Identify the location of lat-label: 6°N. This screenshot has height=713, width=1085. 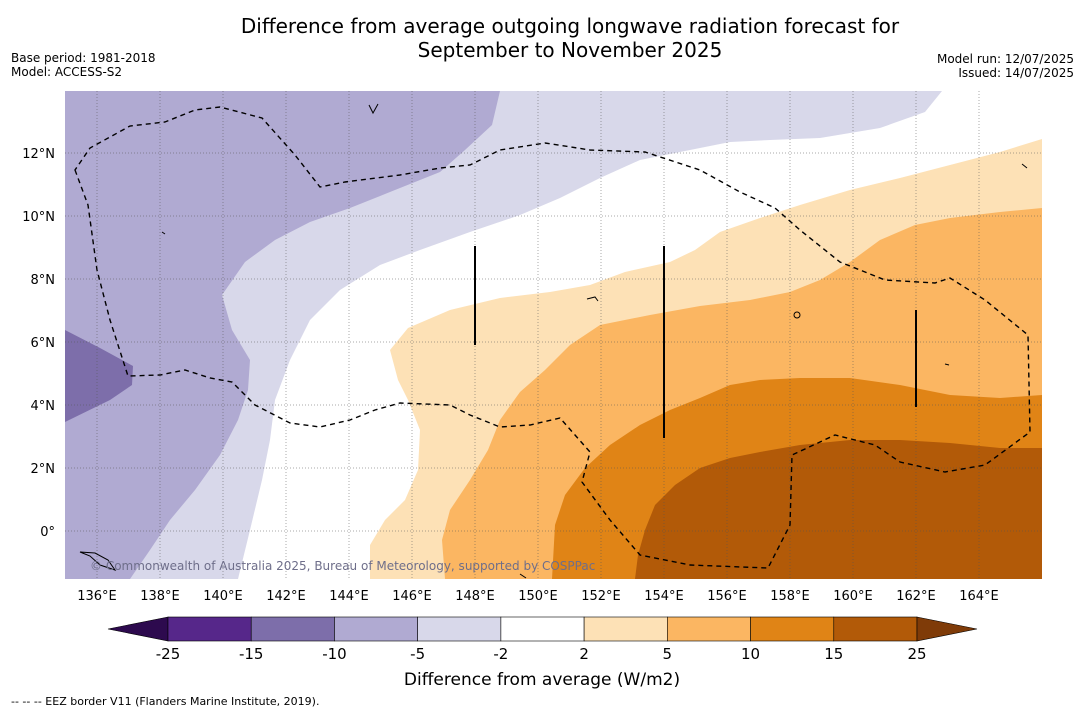
(43, 343).